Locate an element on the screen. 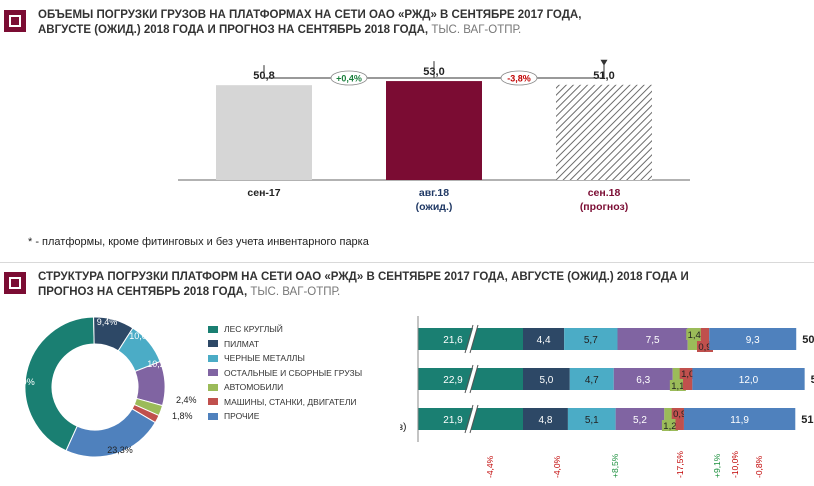  slice-value-label: 9,4% is located at coordinates (107, 322).